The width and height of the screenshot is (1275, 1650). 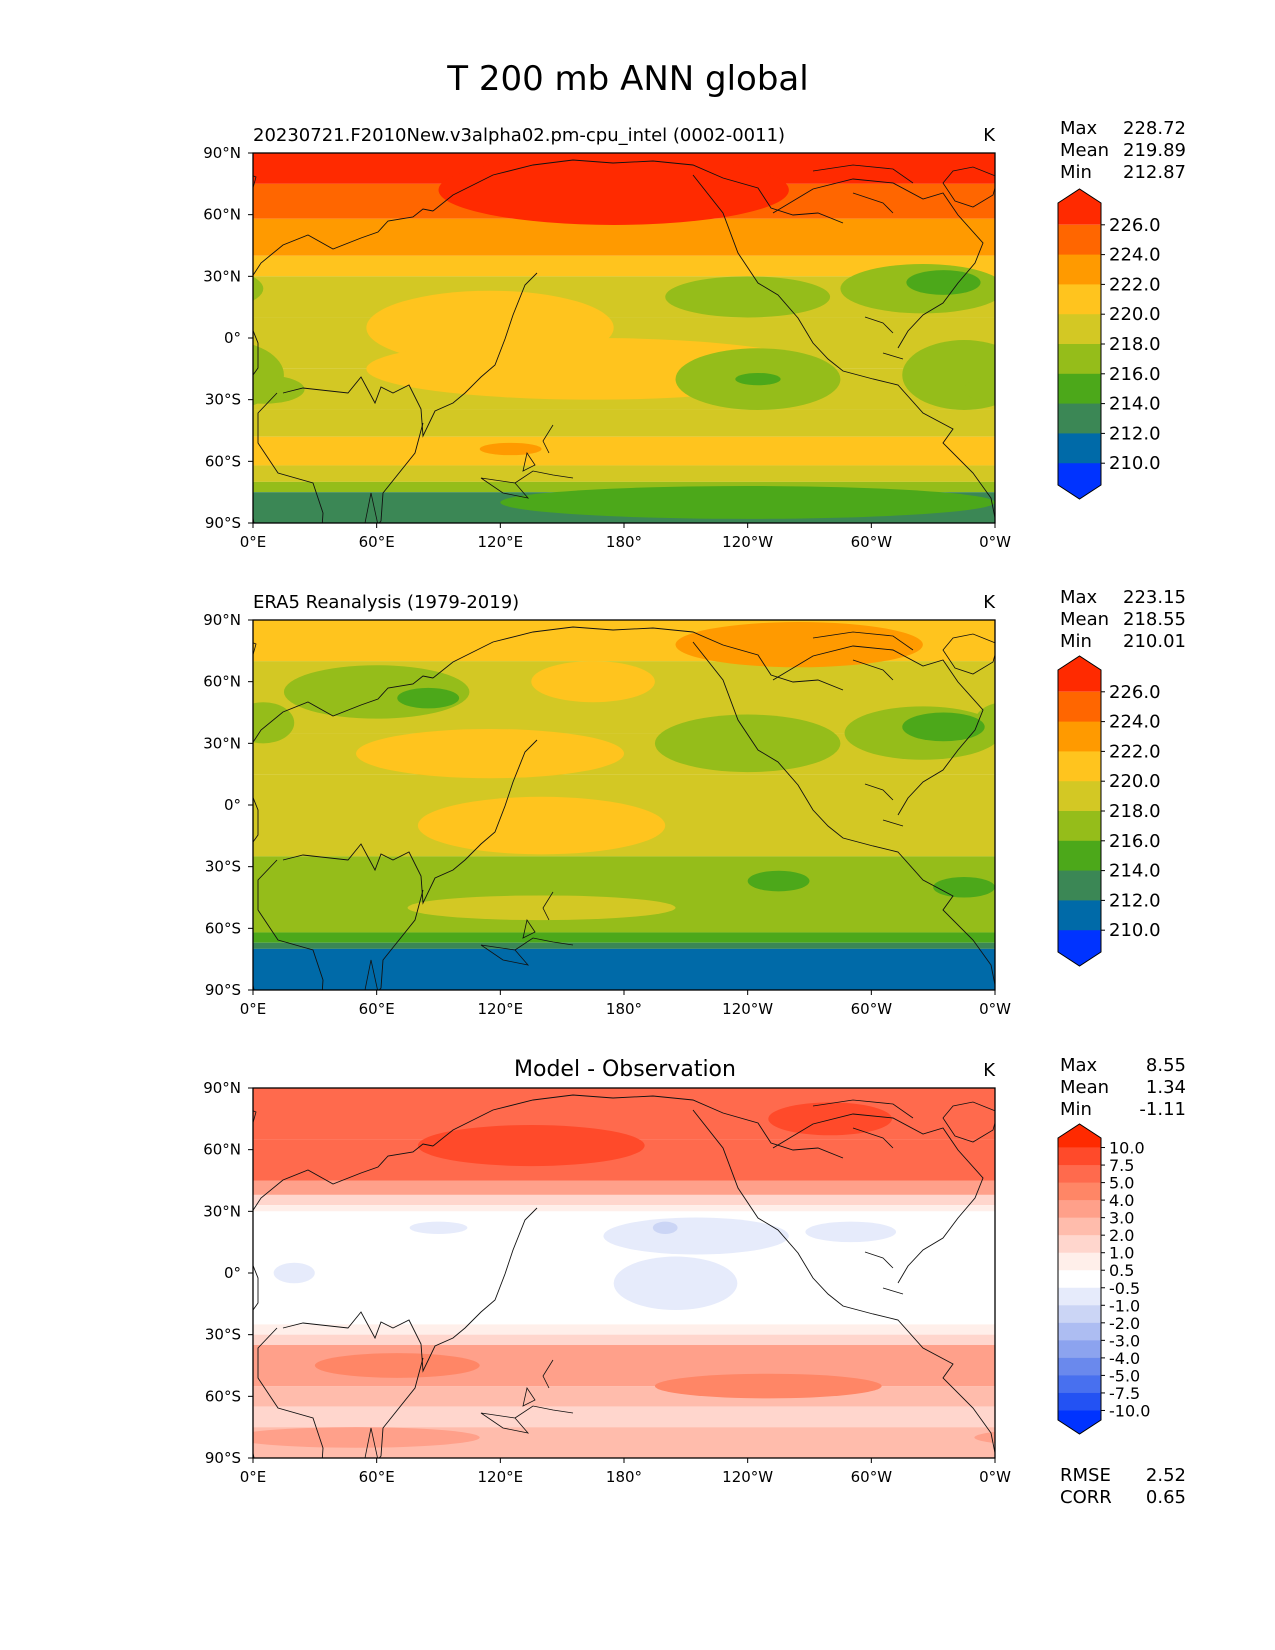 I want to click on diff-title: Model - Observation, so click(x=625, y=1069).